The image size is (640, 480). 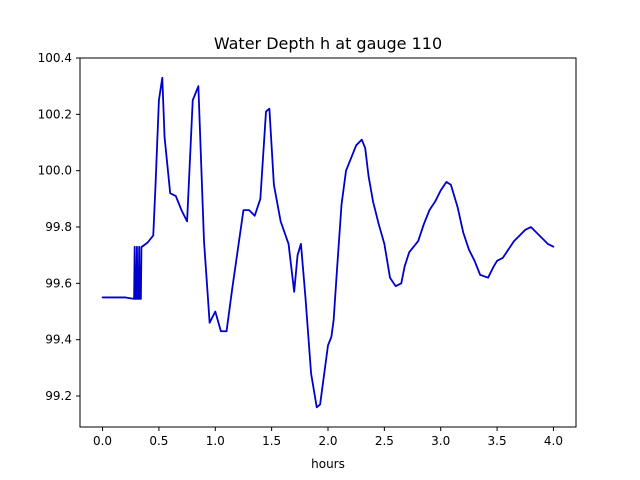 I want to click on x-axis-label: hours, so click(x=328, y=464).